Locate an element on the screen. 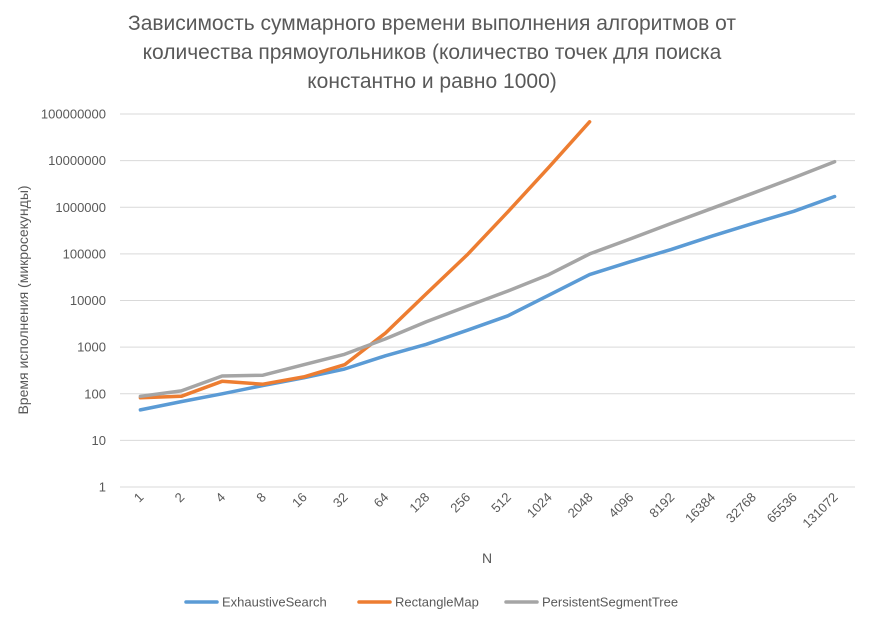  y-tick-label: 100000 is located at coordinates (84, 253).